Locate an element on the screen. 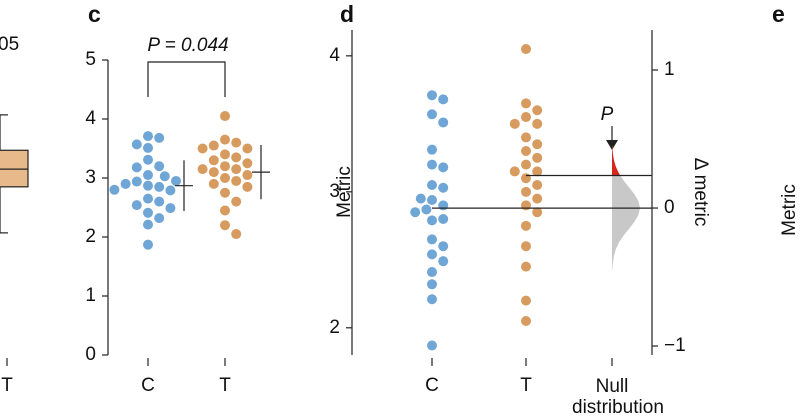 The image size is (800, 419). y2-tick-label: 0 is located at coordinates (669, 207).